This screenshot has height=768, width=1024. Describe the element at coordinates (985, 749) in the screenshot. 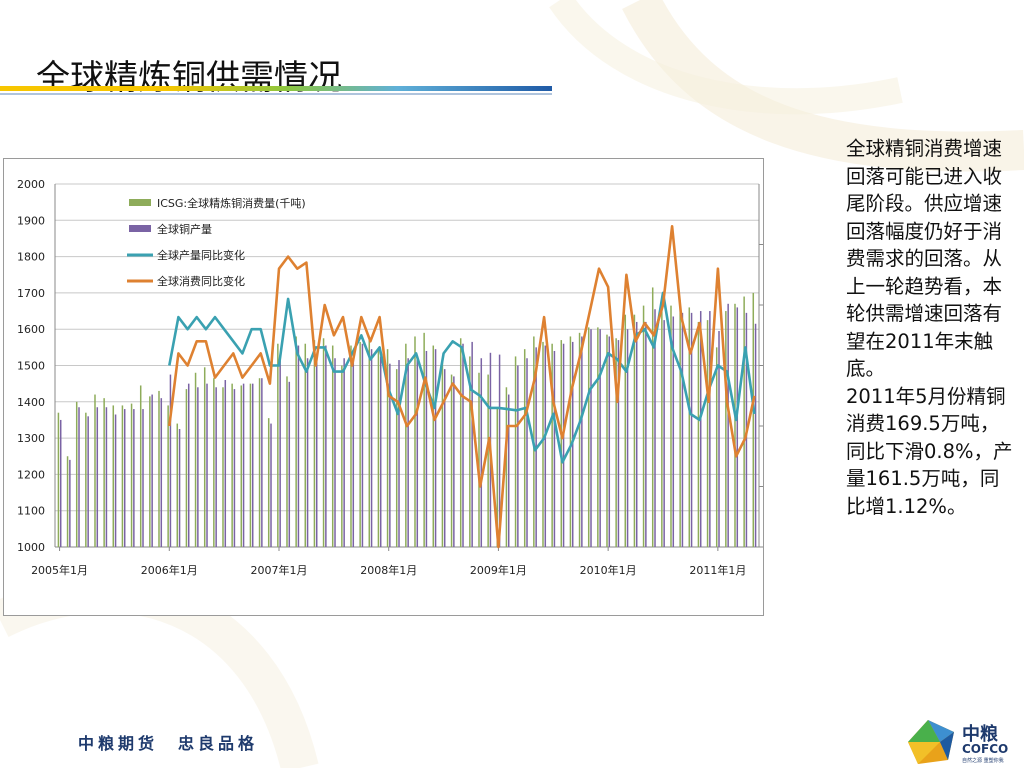

I see `logo-name-en: COFCO` at that location.